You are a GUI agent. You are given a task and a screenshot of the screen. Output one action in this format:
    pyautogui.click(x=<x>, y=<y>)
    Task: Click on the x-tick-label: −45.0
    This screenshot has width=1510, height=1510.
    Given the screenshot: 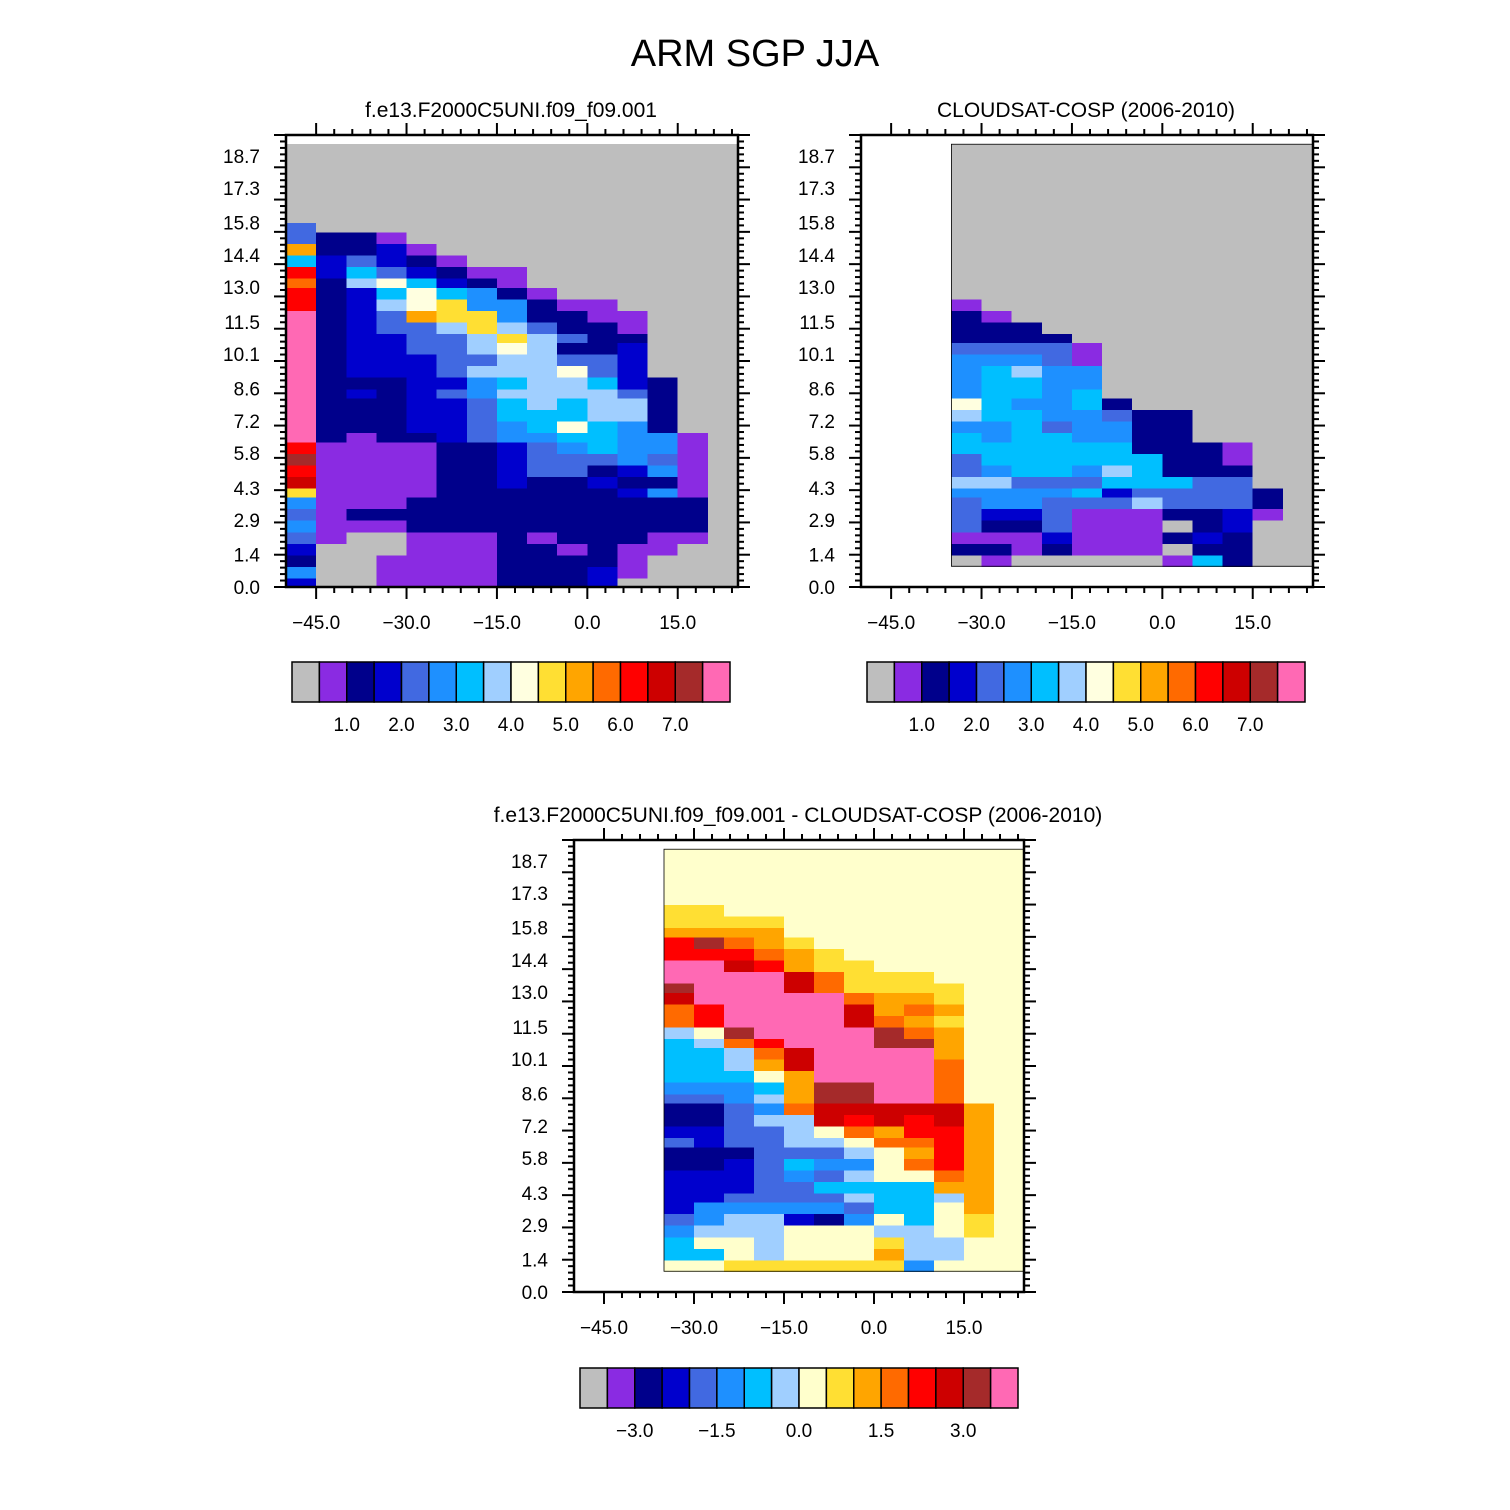 What is the action you would take?
    pyautogui.click(x=891, y=623)
    